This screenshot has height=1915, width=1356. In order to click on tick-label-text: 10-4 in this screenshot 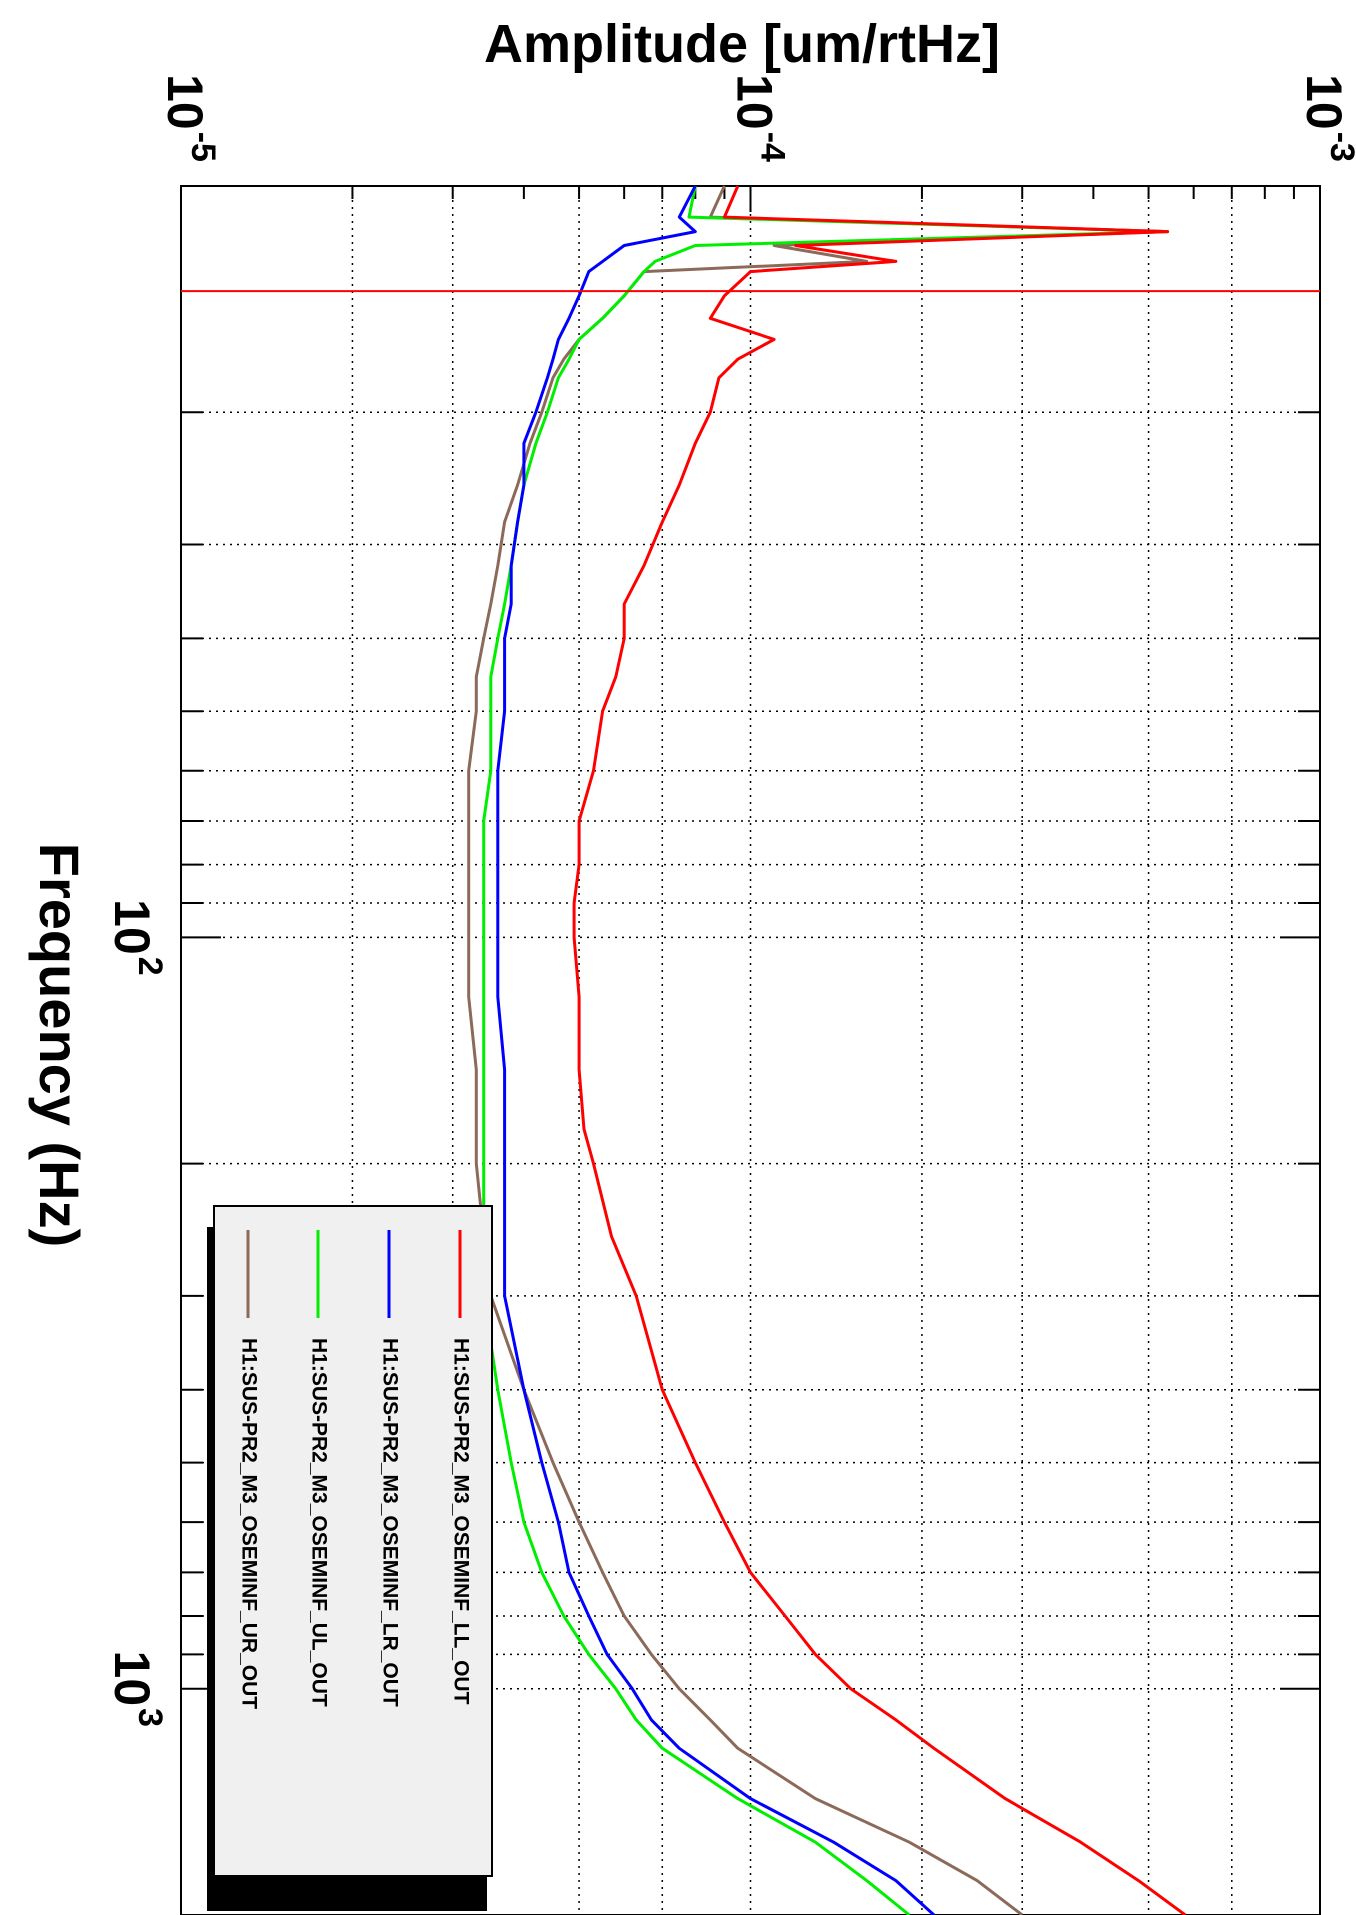, I will do `click(758, 118)`.